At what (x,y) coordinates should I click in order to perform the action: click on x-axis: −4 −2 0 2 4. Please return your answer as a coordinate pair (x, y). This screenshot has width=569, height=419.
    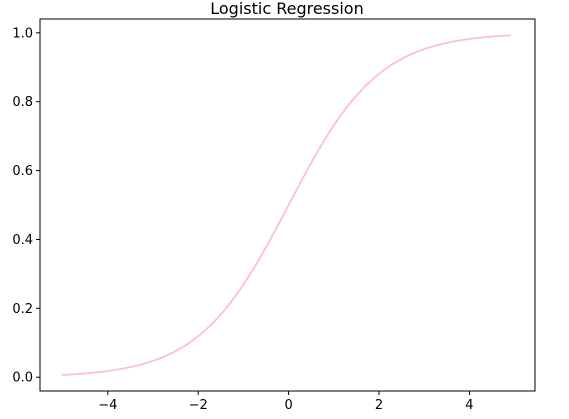
    Looking at the image, I should click on (286, 402).